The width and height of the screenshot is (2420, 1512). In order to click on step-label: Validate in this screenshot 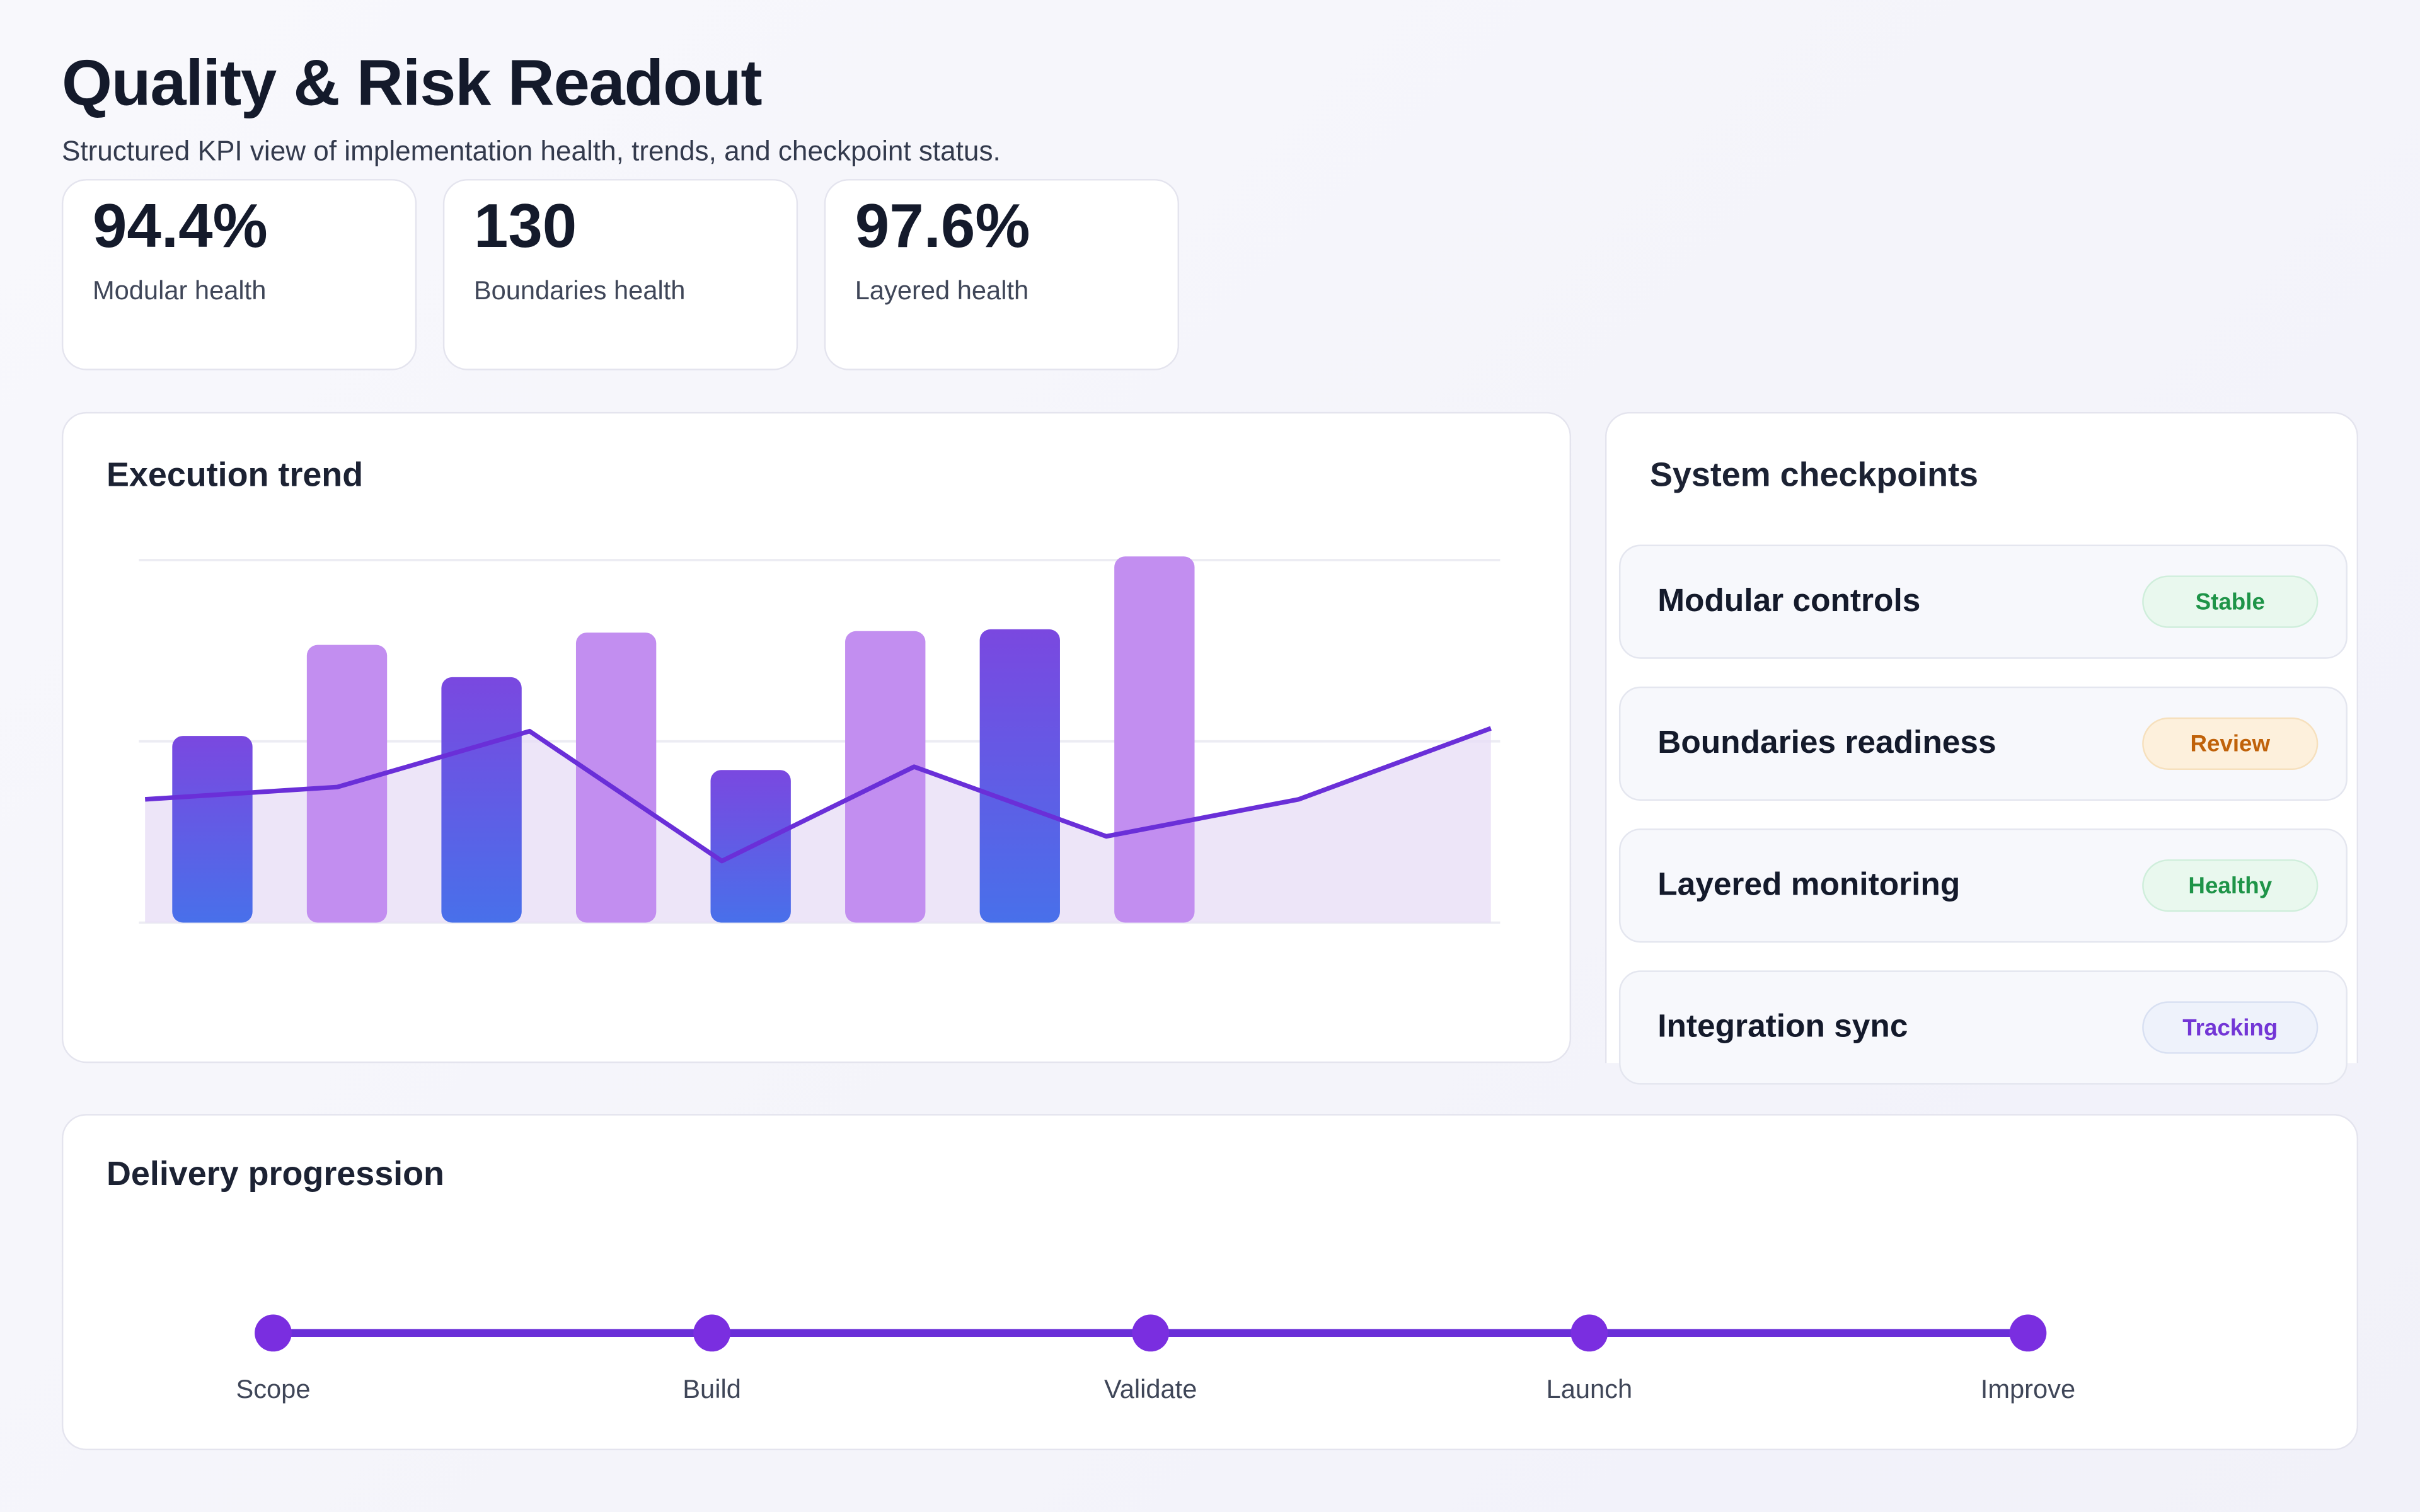, I will do `click(1150, 1389)`.